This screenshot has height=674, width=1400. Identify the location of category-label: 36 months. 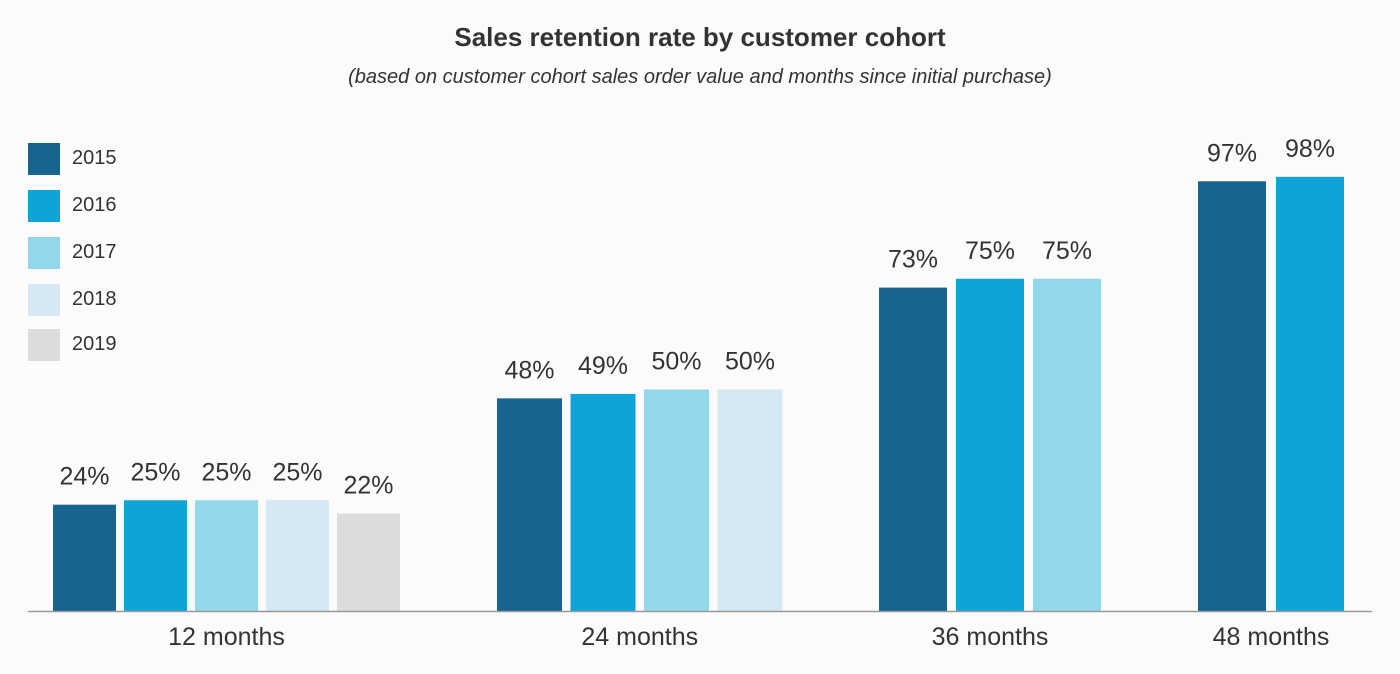
(990, 637).